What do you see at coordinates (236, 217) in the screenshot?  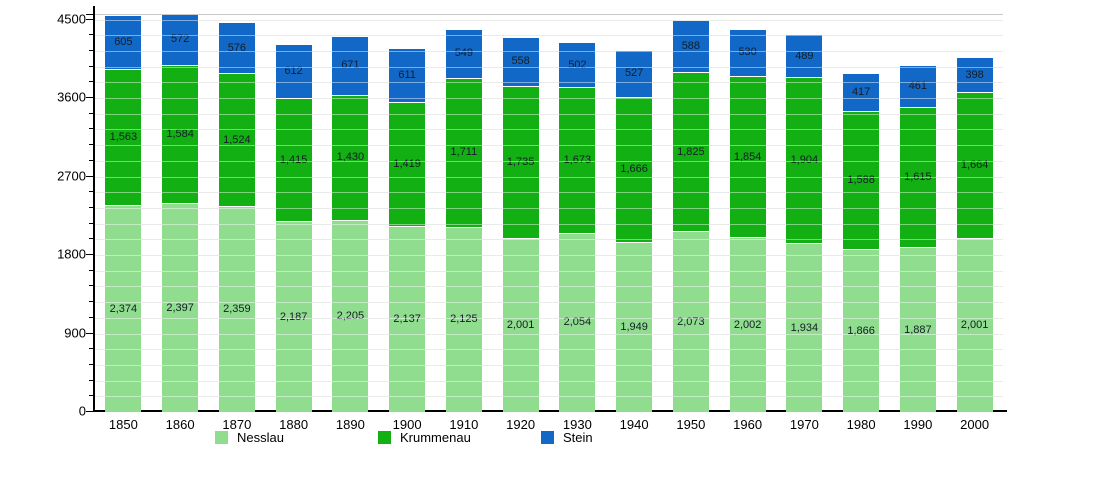 I see `bar-stack: 576 1,524 2,359` at bounding box center [236, 217].